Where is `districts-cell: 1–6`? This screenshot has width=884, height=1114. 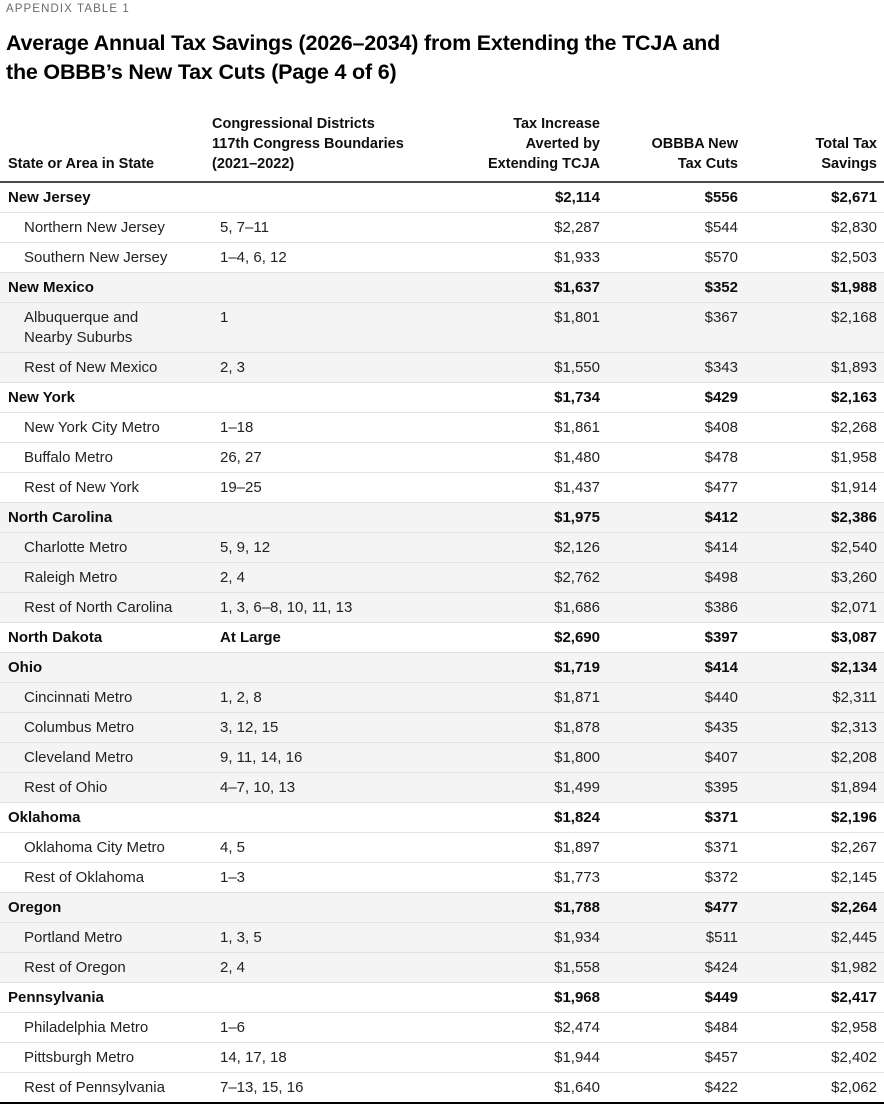
districts-cell: 1–6 is located at coordinates (297, 1027).